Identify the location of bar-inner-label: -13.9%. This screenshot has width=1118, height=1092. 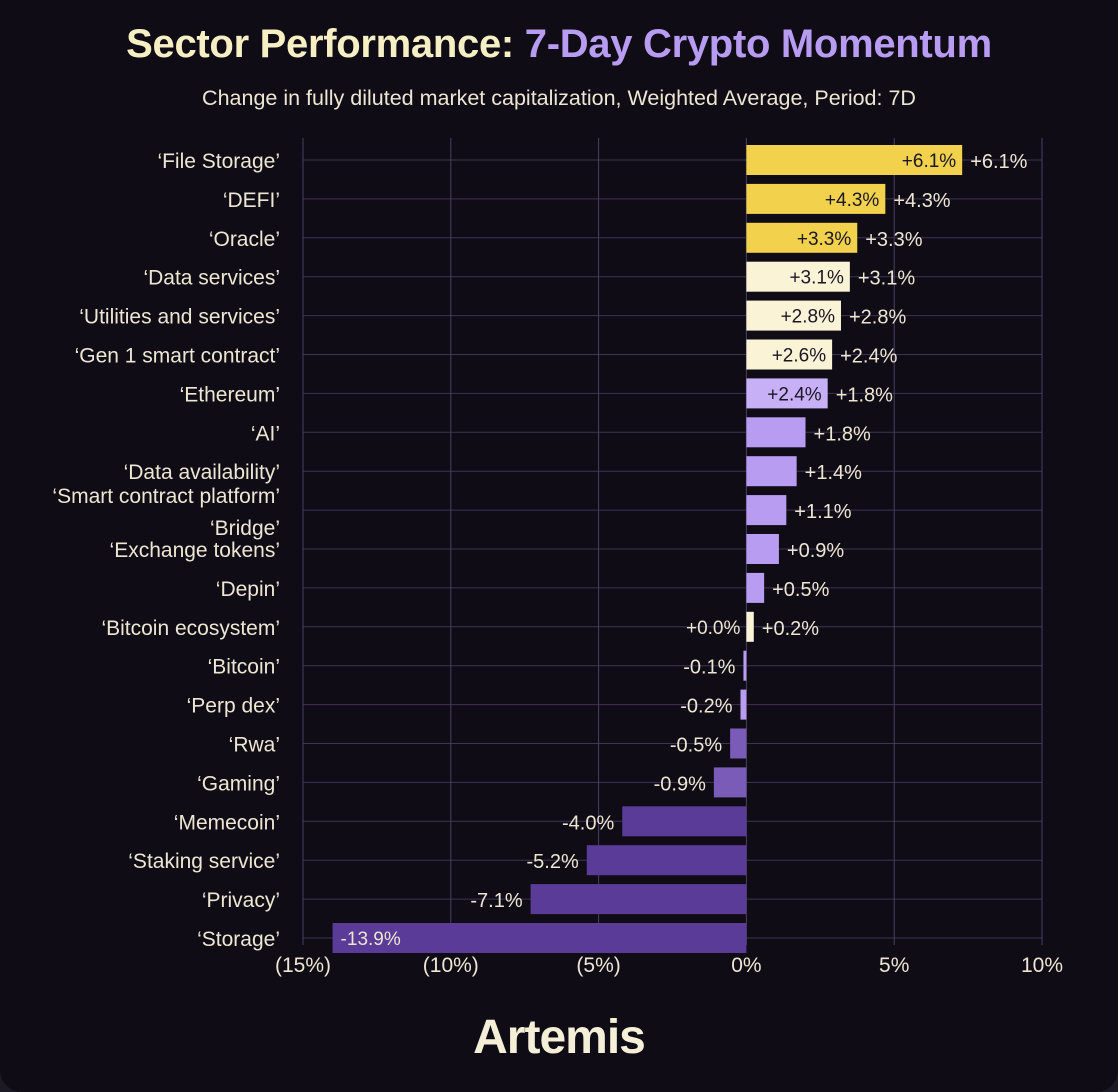
(371, 939).